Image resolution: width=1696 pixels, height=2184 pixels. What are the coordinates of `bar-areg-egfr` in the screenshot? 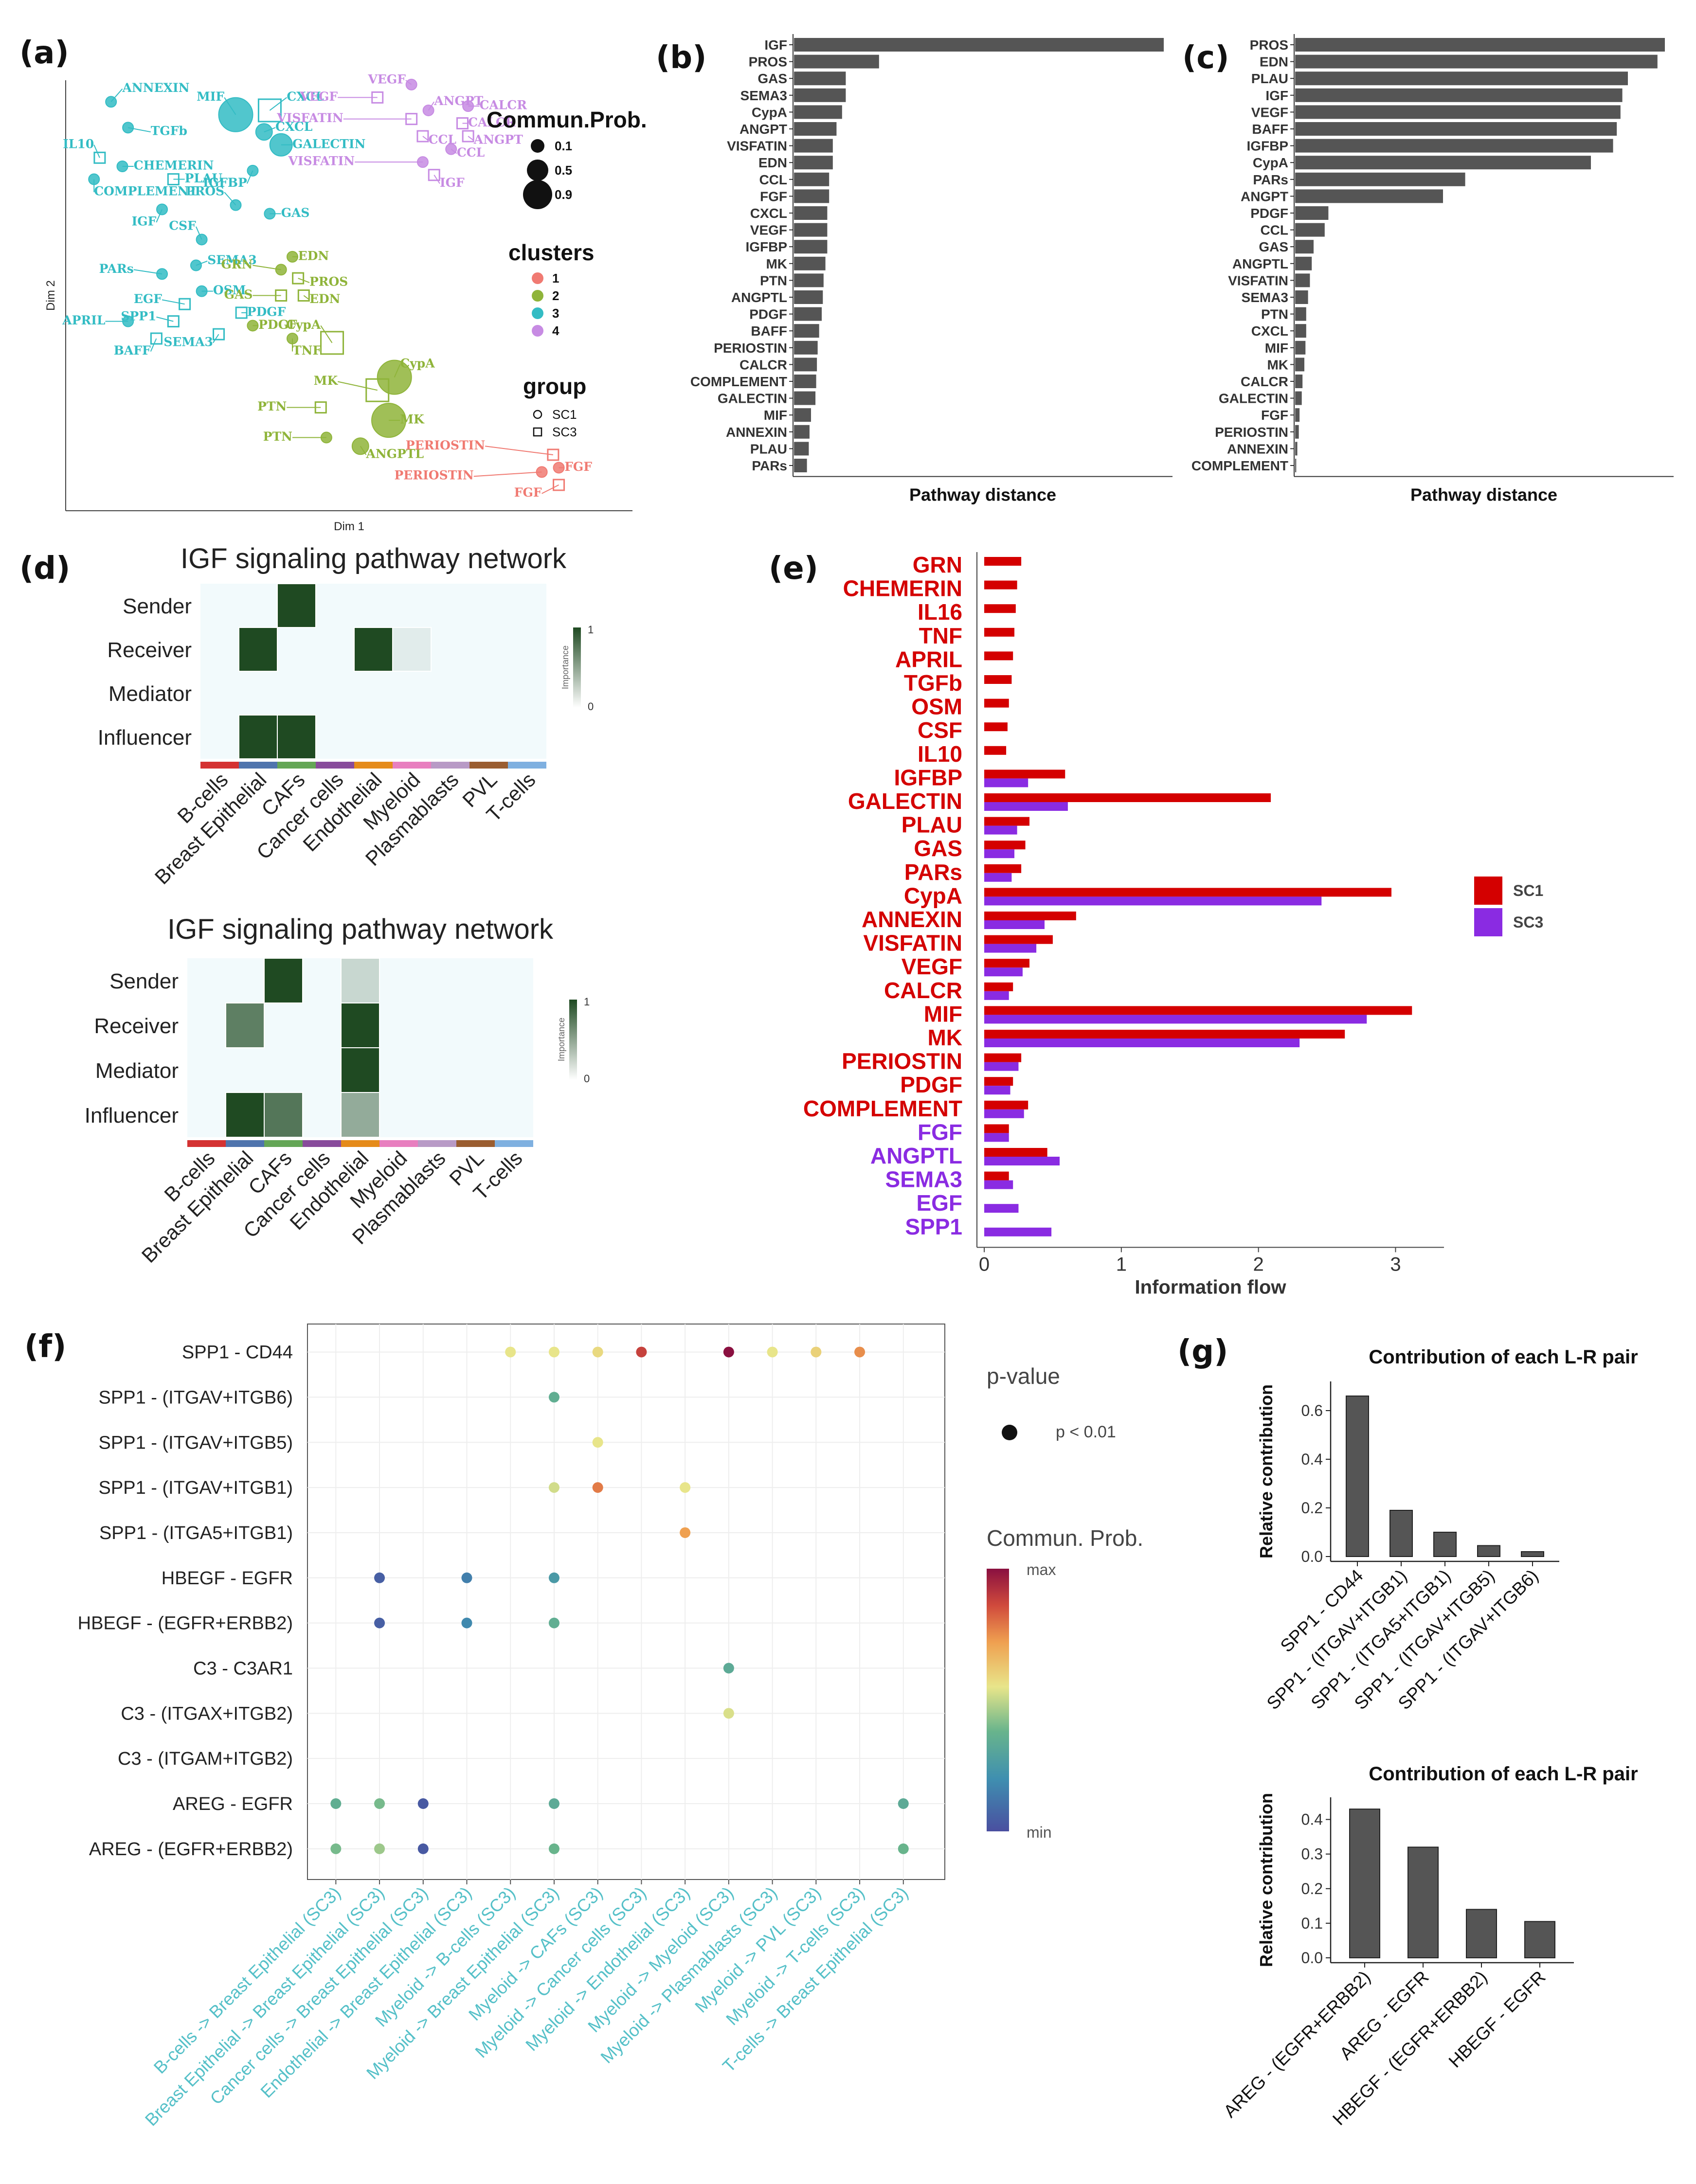 It's located at (1423, 1902).